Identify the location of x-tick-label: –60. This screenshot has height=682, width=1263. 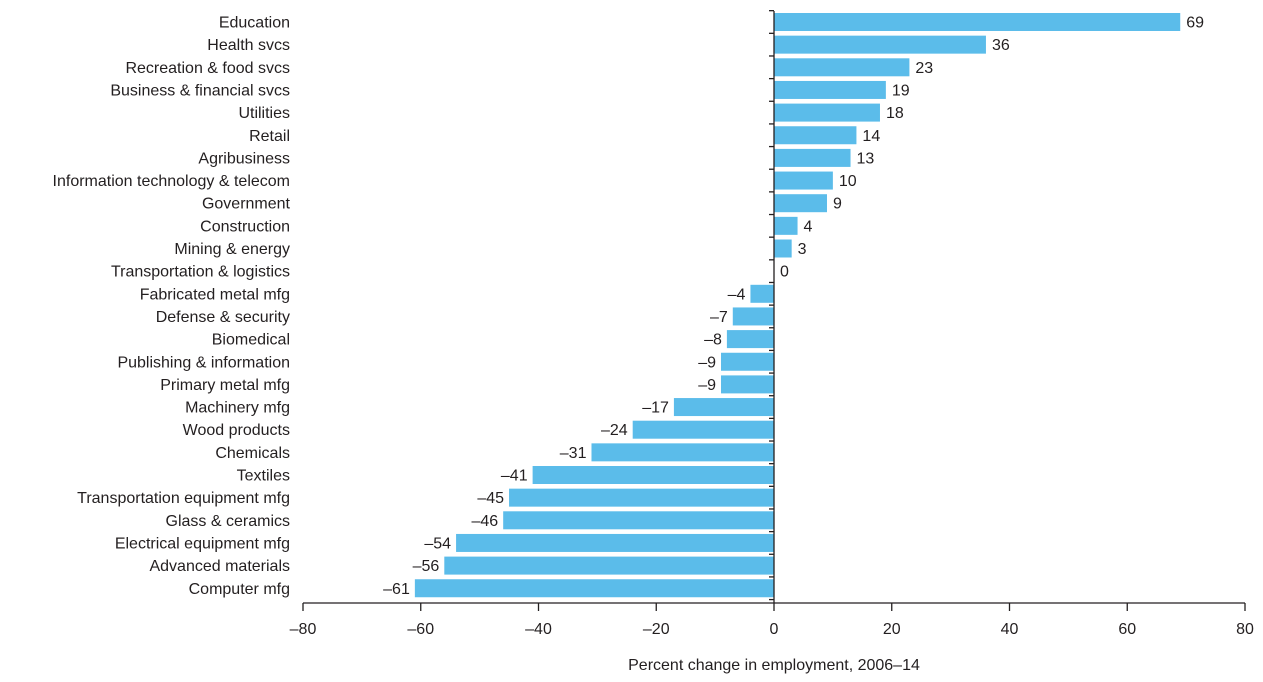
(420, 629).